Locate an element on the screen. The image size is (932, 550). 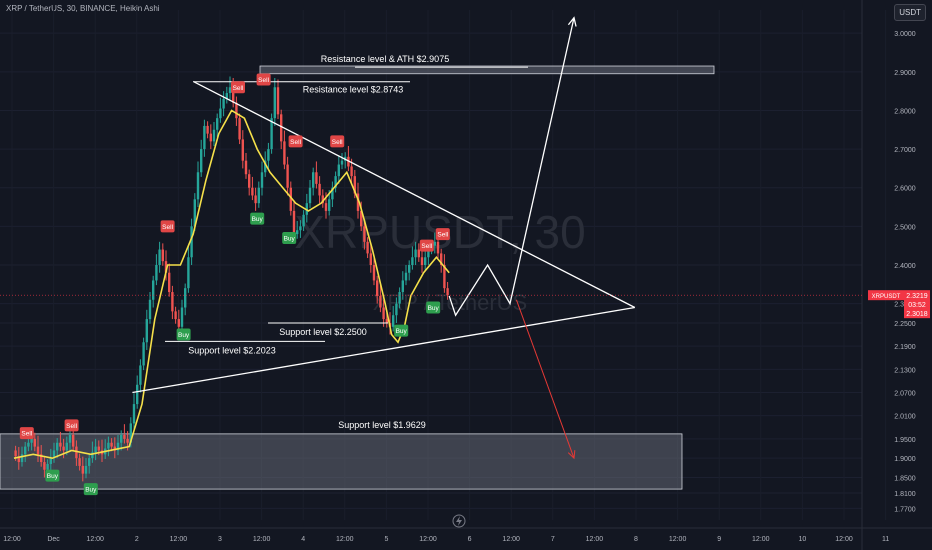
lightning-icon is located at coordinates (459, 521).